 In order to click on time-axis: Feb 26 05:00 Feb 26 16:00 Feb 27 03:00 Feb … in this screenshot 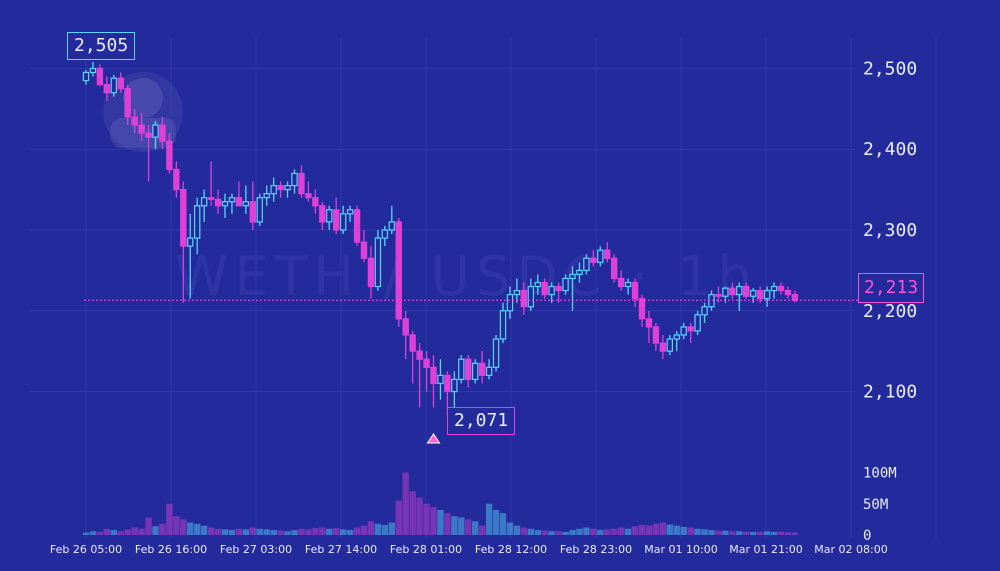, I will do `click(469, 549)`.